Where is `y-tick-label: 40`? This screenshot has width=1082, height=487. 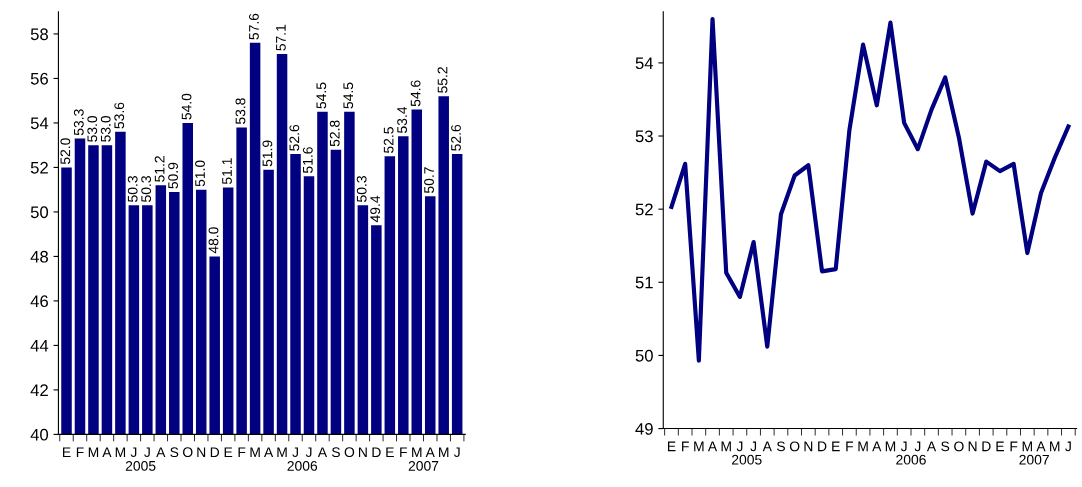 y-tick-label: 40 is located at coordinates (39, 434).